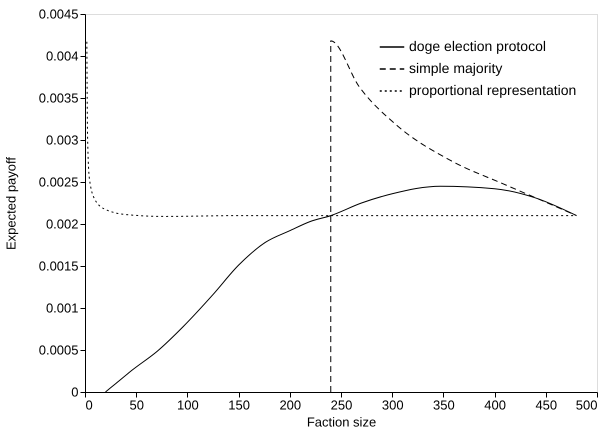 This screenshot has width=613, height=434. Describe the element at coordinates (136, 405) in the screenshot. I see `x-tick-label: 50` at that location.